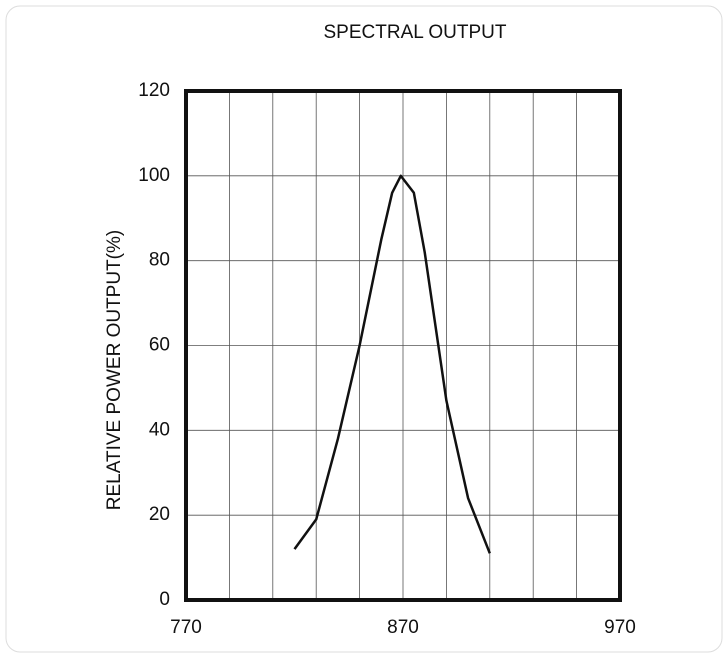 This screenshot has width=725, height=661. What do you see at coordinates (159, 514) in the screenshot?
I see `y-tick-label: 20` at bounding box center [159, 514].